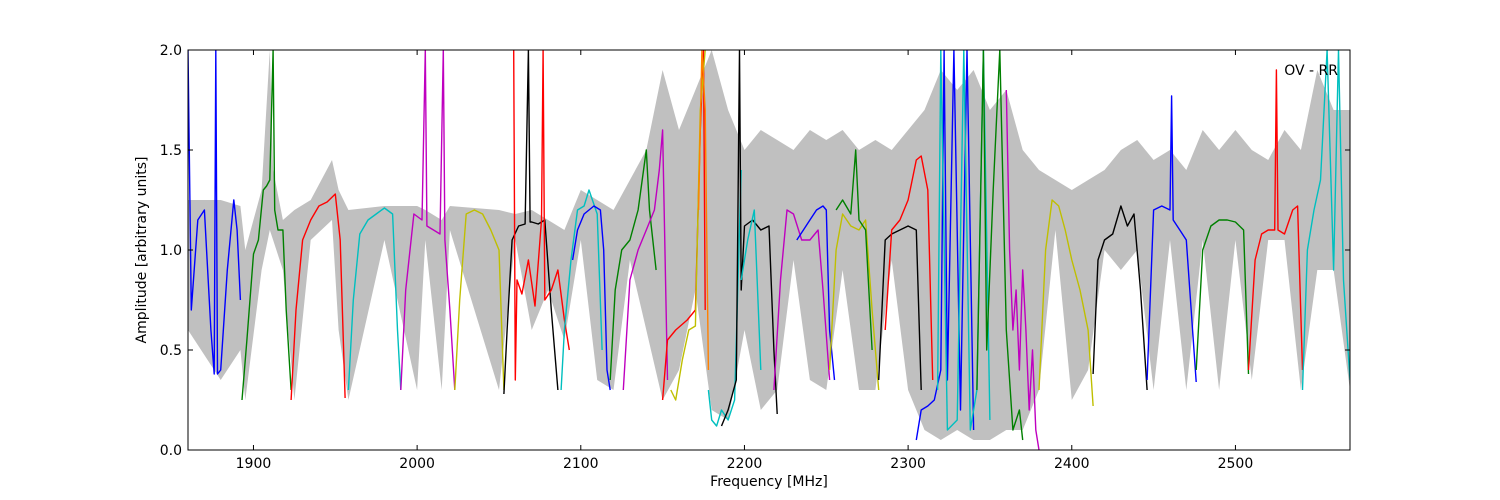 The width and height of the screenshot is (1500, 500). Describe the element at coordinates (581, 464) in the screenshot. I see `x-tick-label: 2100` at that location.